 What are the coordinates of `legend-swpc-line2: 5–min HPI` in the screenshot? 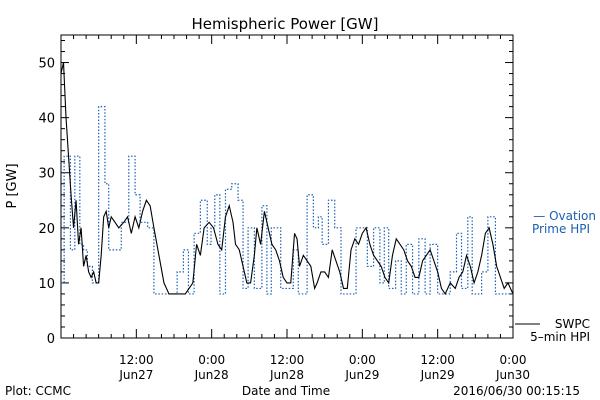 It's located at (560, 337).